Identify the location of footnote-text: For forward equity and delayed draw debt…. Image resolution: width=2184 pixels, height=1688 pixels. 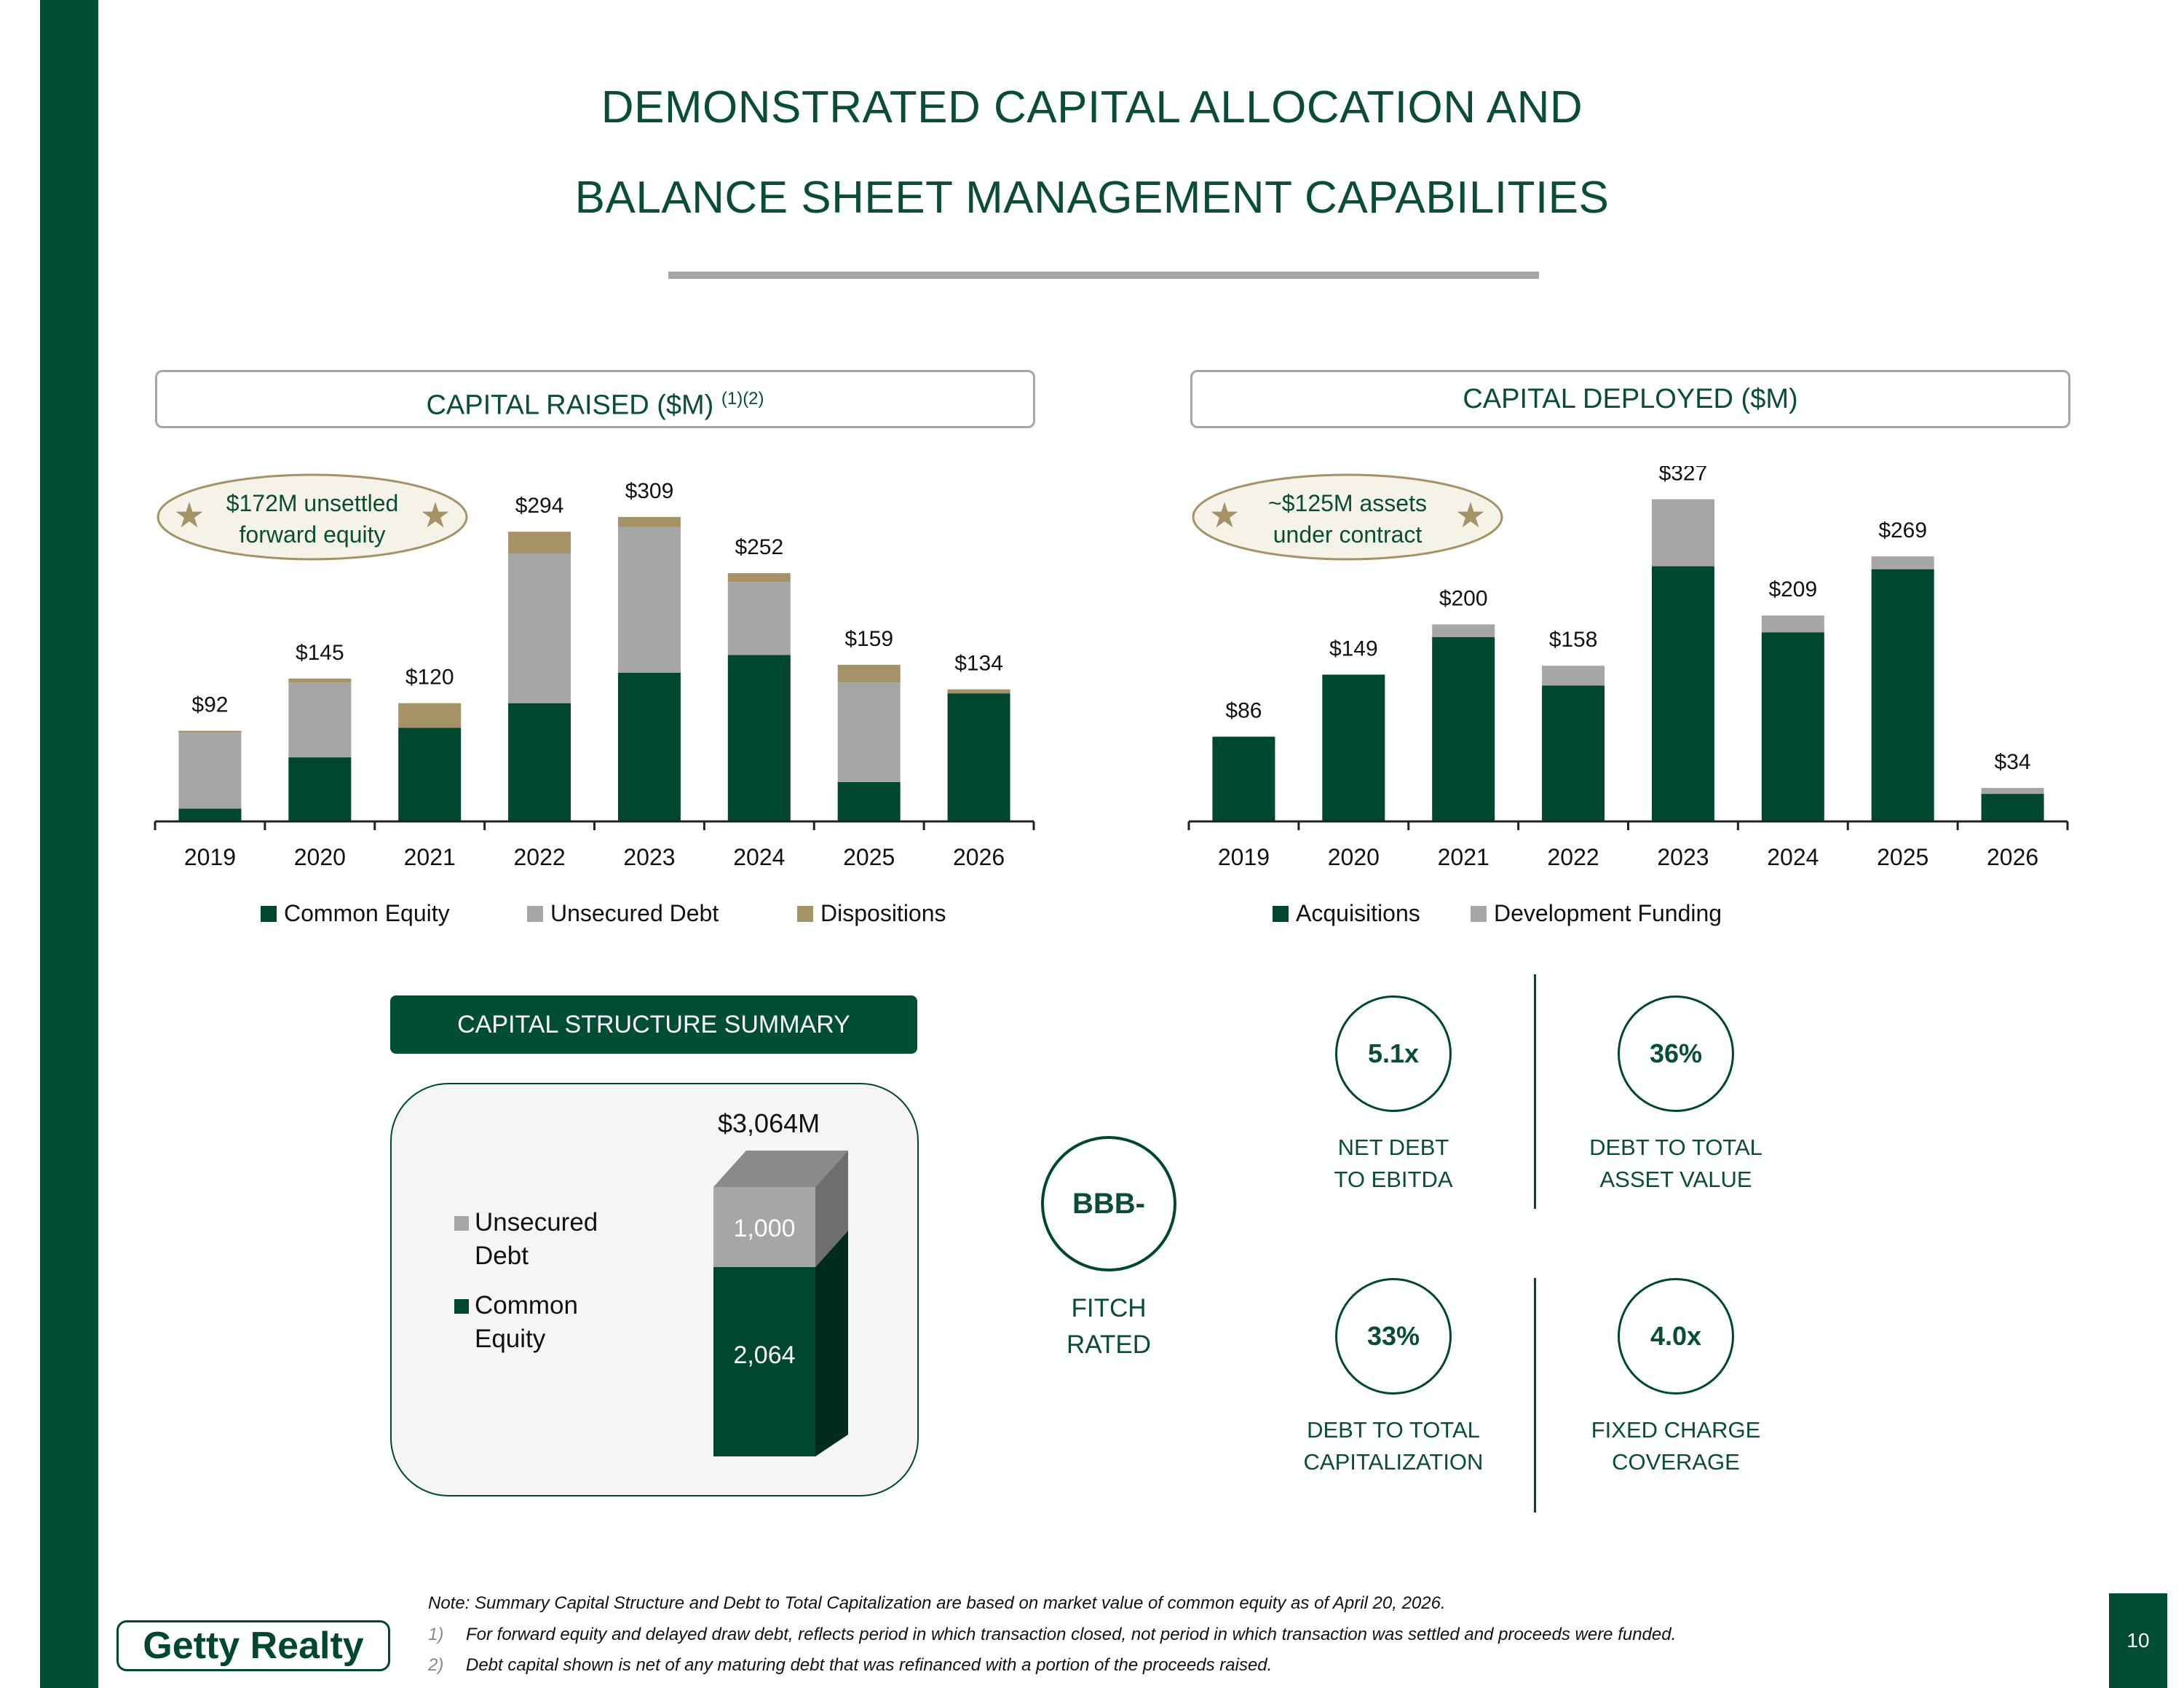
(1071, 1634).